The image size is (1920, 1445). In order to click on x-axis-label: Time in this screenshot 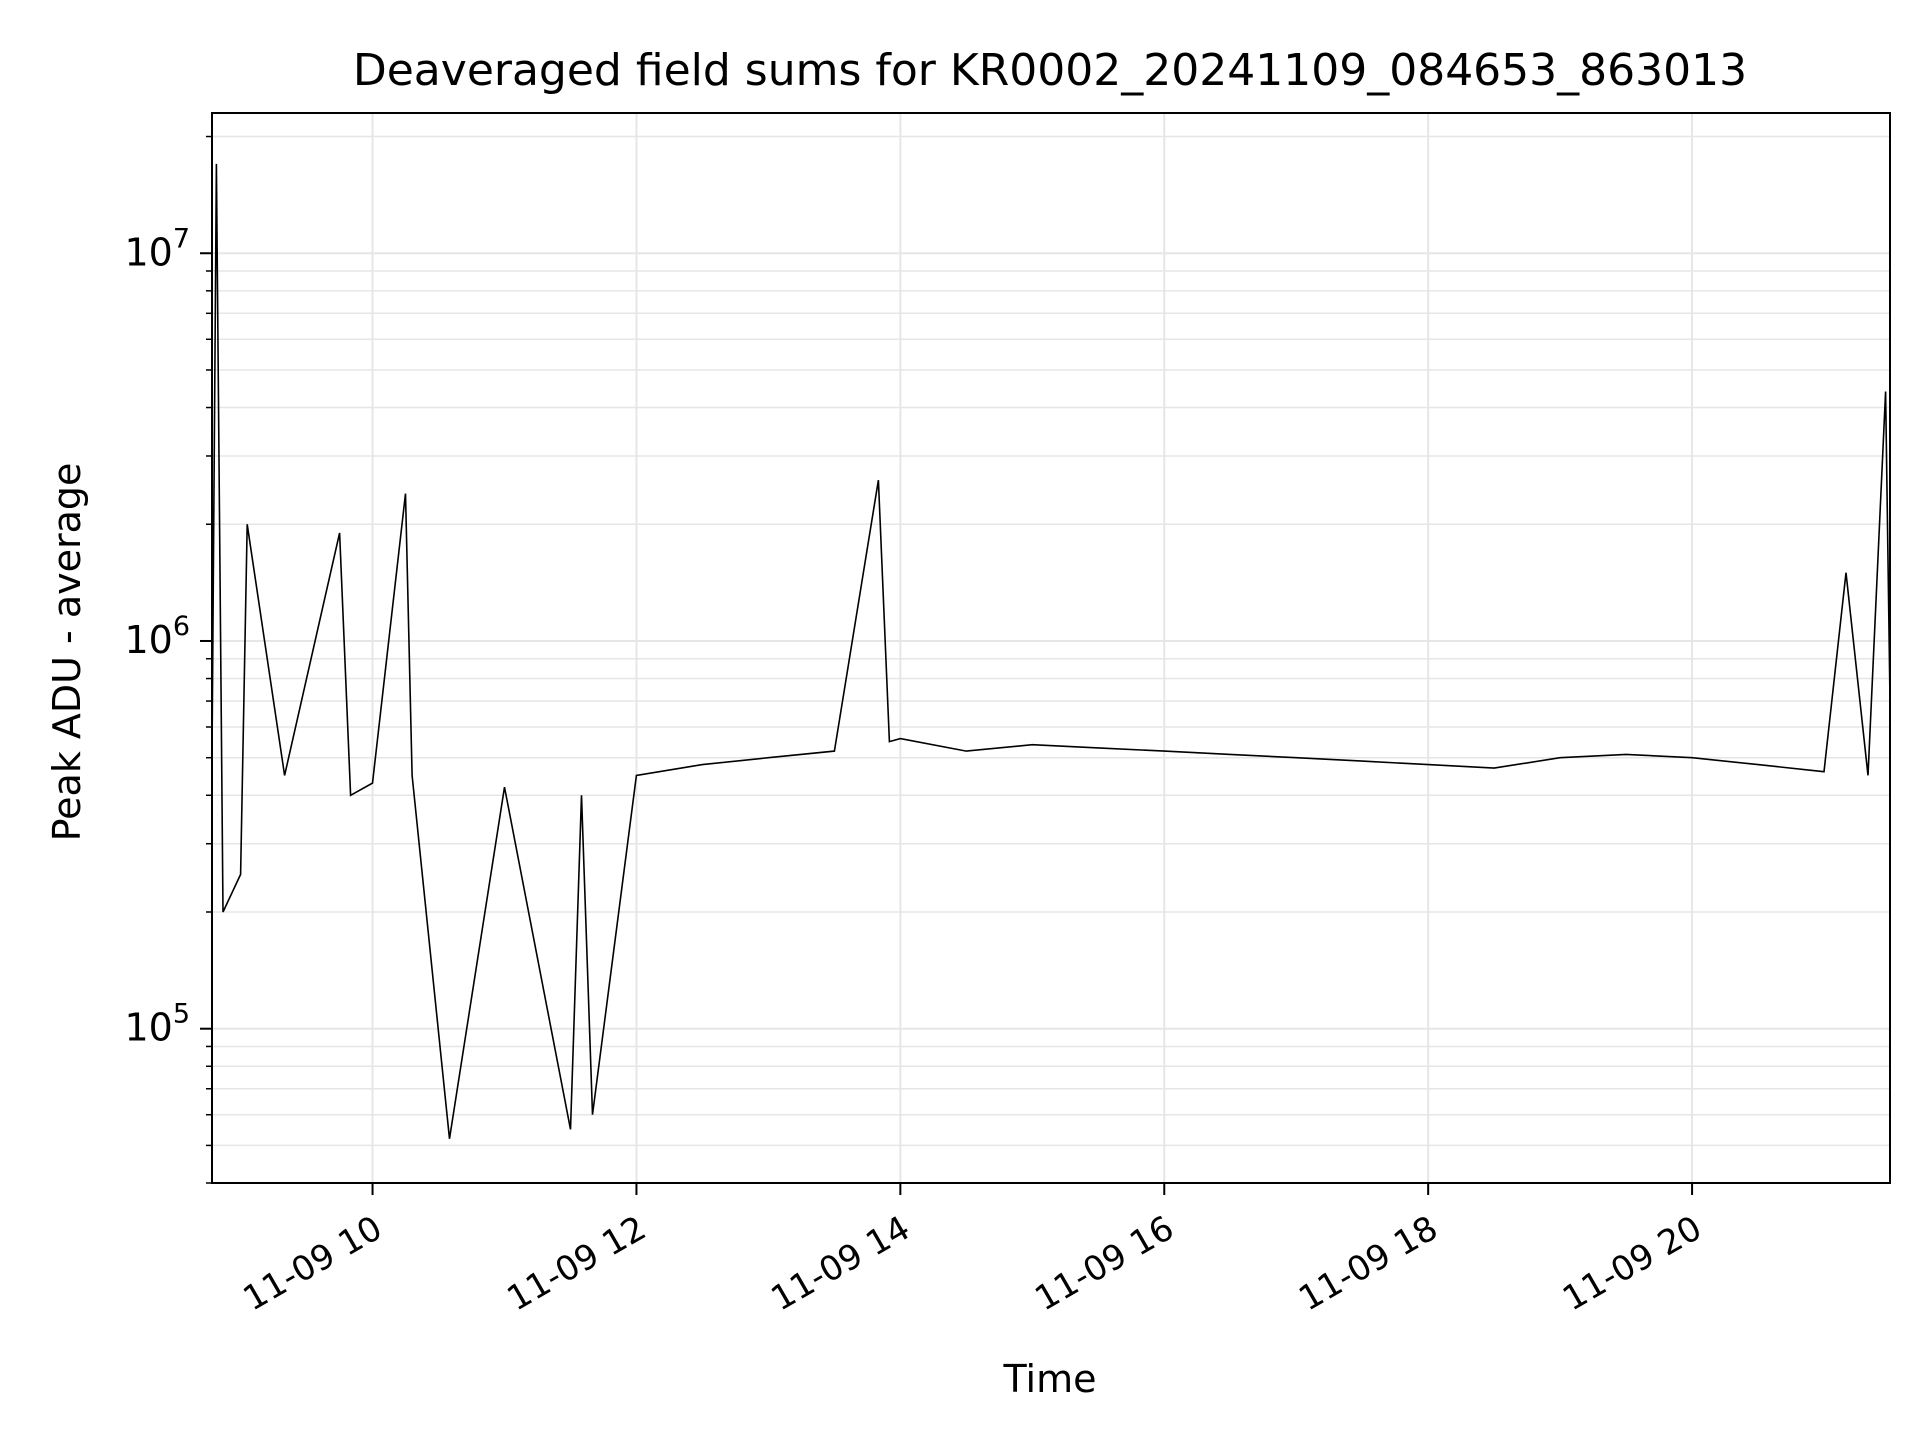, I will do `click(1050, 1379)`.